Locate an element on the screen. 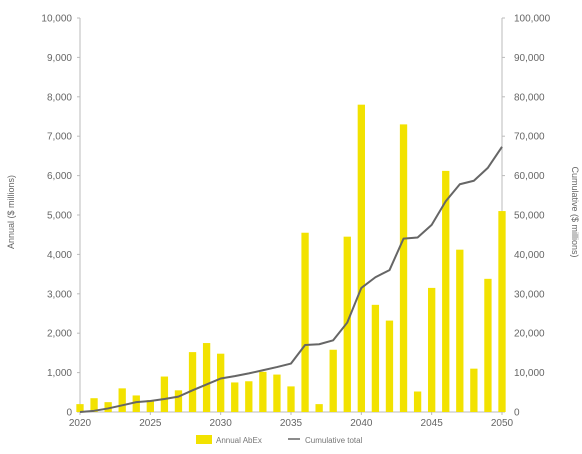 The height and width of the screenshot is (454, 582). x-tick-label: 2035 is located at coordinates (291, 423).